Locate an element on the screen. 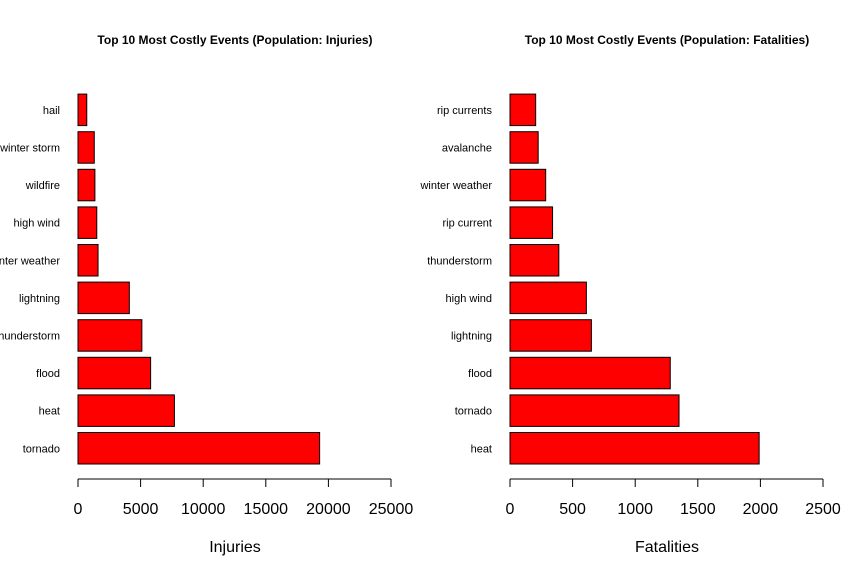  x-tick-label: 1500 is located at coordinates (698, 509).